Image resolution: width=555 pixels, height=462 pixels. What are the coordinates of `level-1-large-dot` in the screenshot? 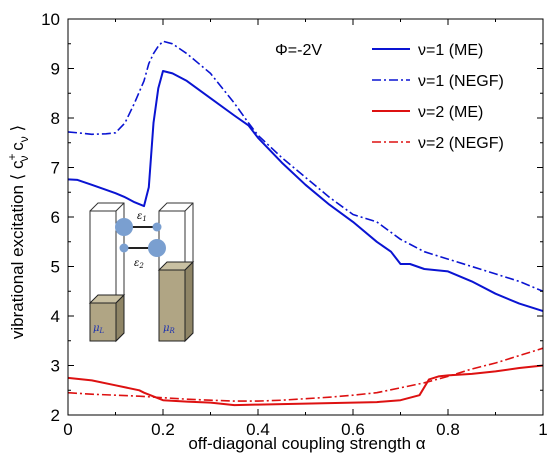 It's located at (124, 227).